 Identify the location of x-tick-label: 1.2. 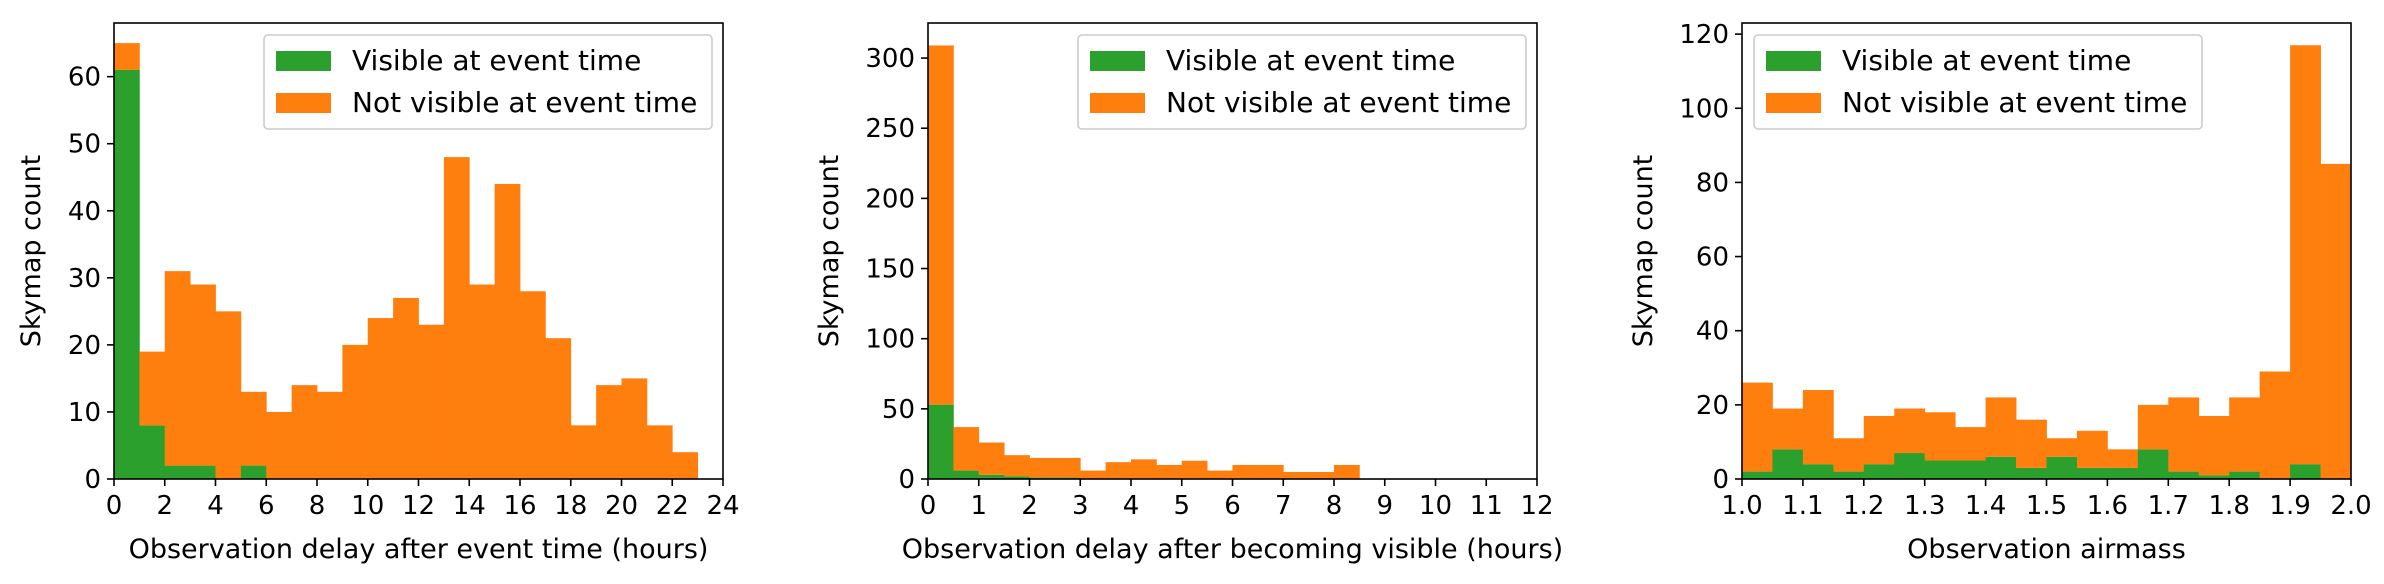
(1863, 506).